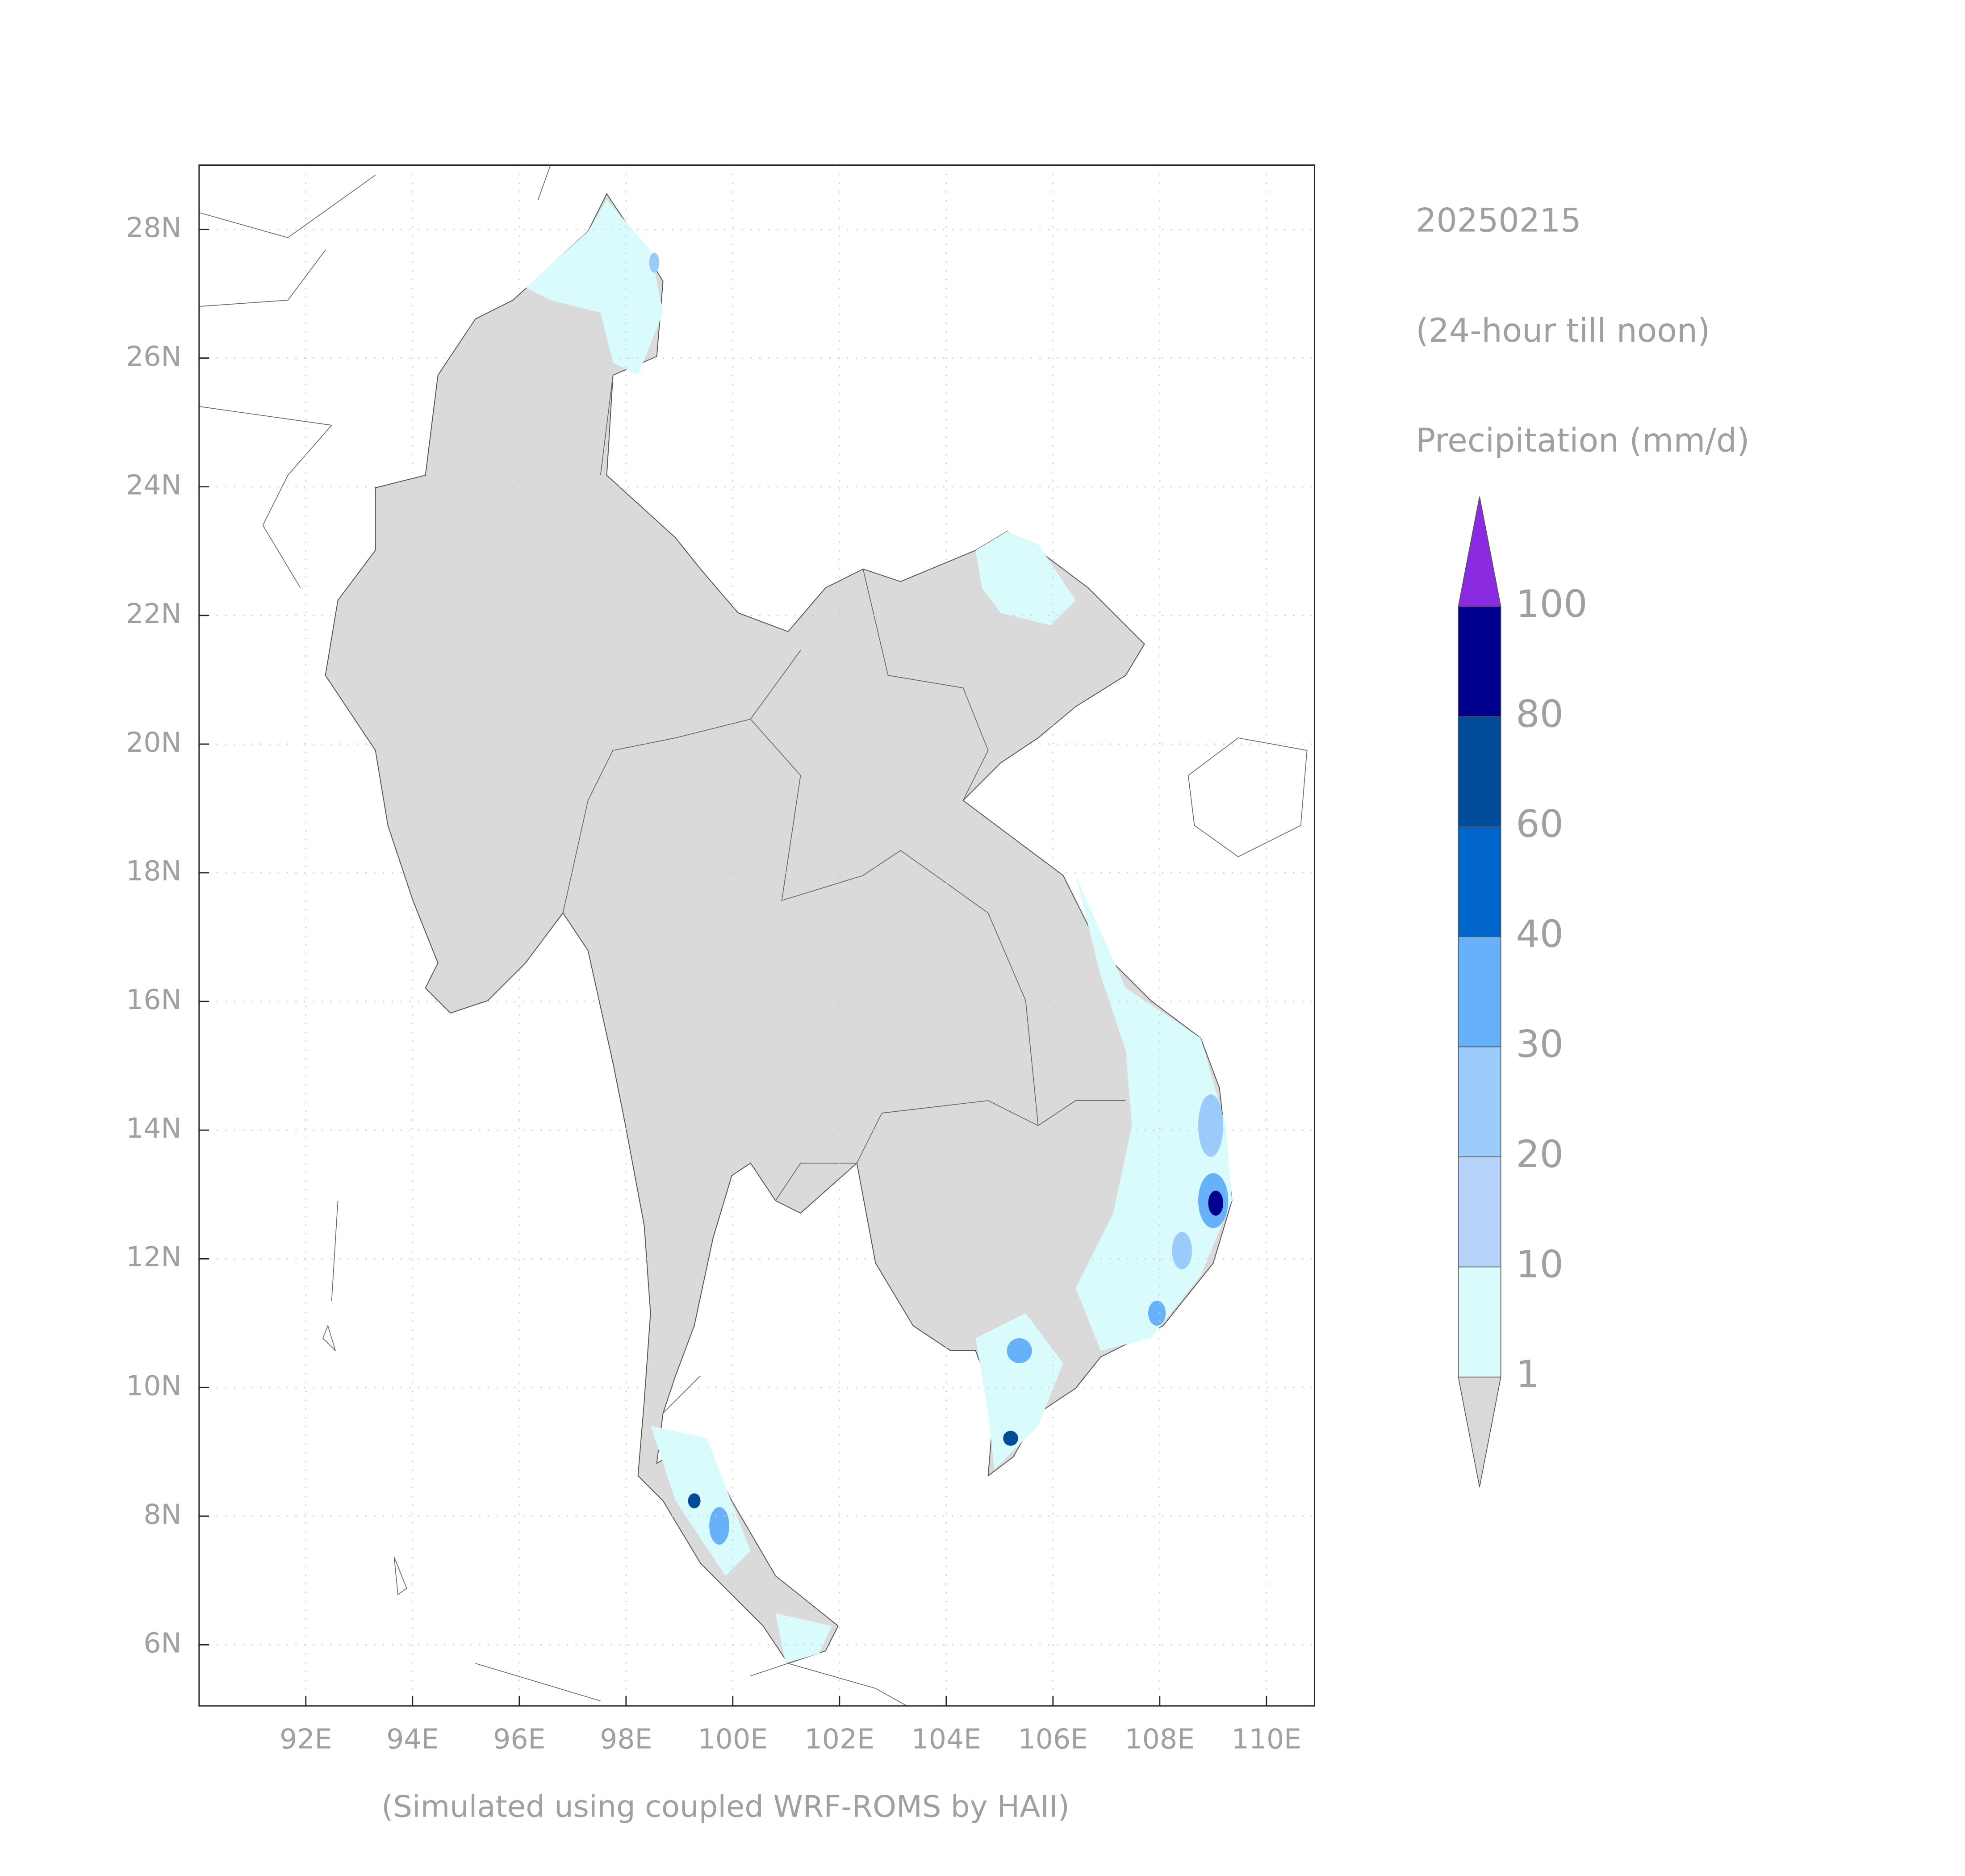 This screenshot has width=1965, height=1876. What do you see at coordinates (1540, 934) in the screenshot?
I see `colorbar-label: 40` at bounding box center [1540, 934].